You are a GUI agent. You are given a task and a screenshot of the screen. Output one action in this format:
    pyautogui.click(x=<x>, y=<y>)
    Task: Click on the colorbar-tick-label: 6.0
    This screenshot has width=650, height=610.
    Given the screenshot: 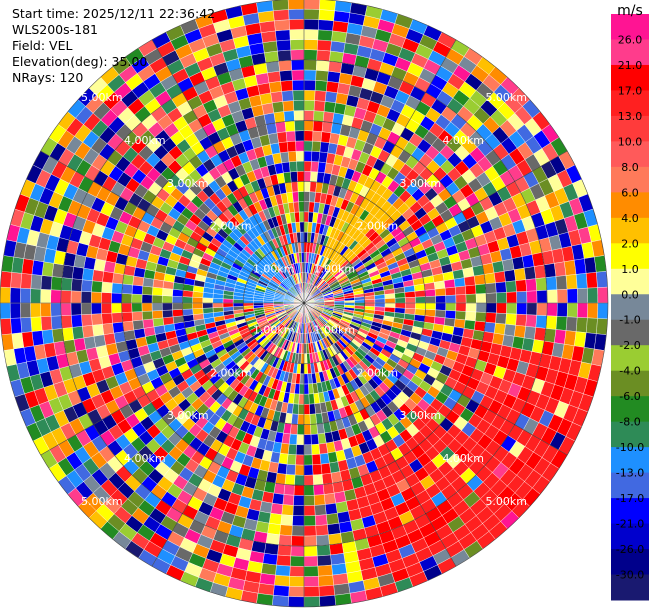 What is the action you would take?
    pyautogui.click(x=630, y=192)
    